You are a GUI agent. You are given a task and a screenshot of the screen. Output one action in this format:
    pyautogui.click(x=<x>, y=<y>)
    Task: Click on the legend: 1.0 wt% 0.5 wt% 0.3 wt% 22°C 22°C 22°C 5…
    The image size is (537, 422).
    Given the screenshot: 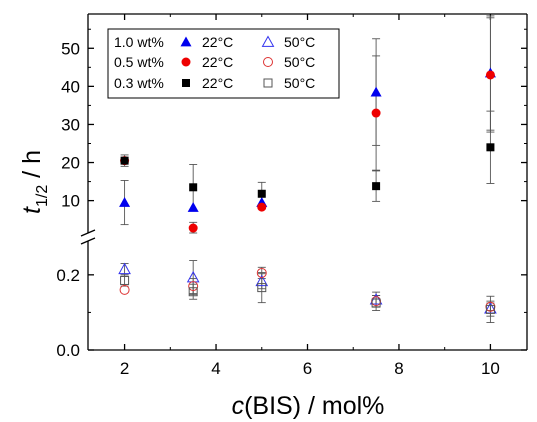 What is the action you would take?
    pyautogui.click(x=223, y=63)
    